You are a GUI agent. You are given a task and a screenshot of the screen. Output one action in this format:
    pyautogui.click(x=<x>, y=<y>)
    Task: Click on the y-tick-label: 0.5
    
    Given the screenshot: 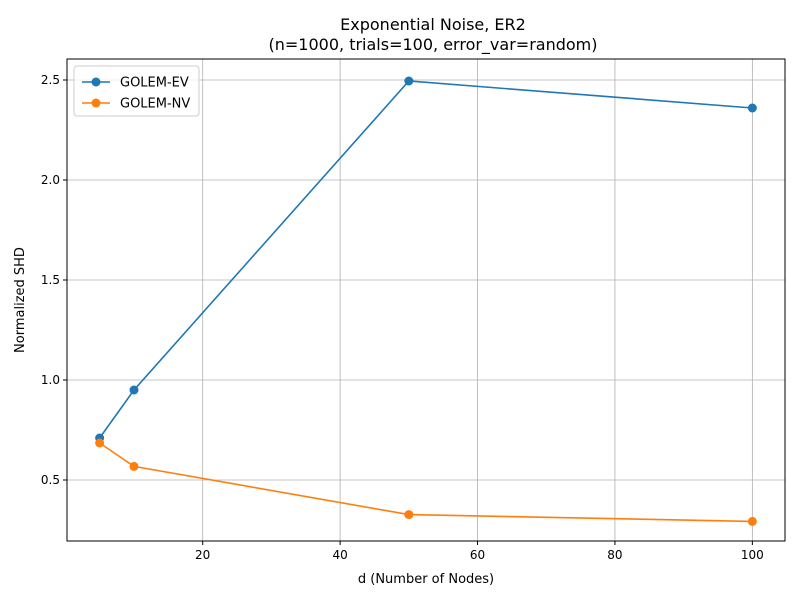 What is the action you would take?
    pyautogui.click(x=50, y=480)
    